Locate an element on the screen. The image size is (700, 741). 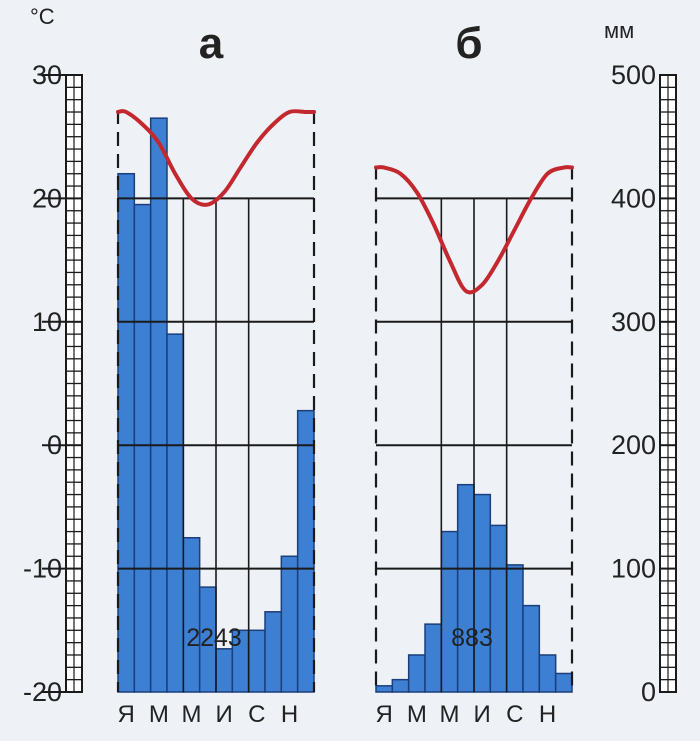
panel-a-annual-total: 2243 is located at coordinates (214, 638).